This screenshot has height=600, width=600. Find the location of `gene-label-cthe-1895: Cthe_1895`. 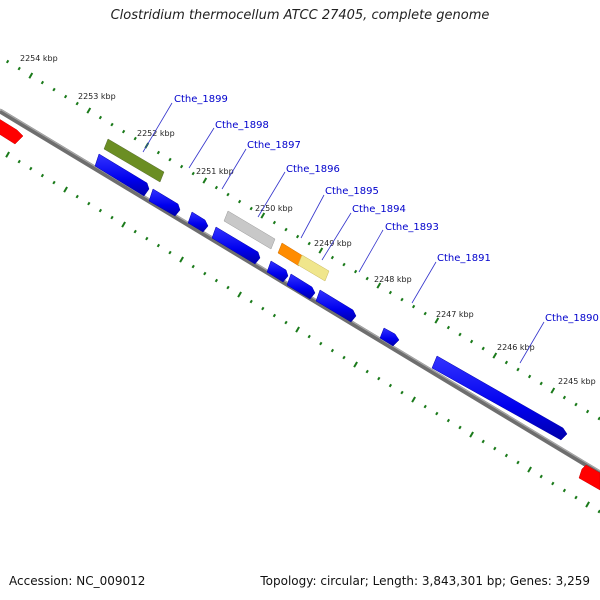

gene-label-cthe-1895: Cthe_1895 is located at coordinates (352, 191).